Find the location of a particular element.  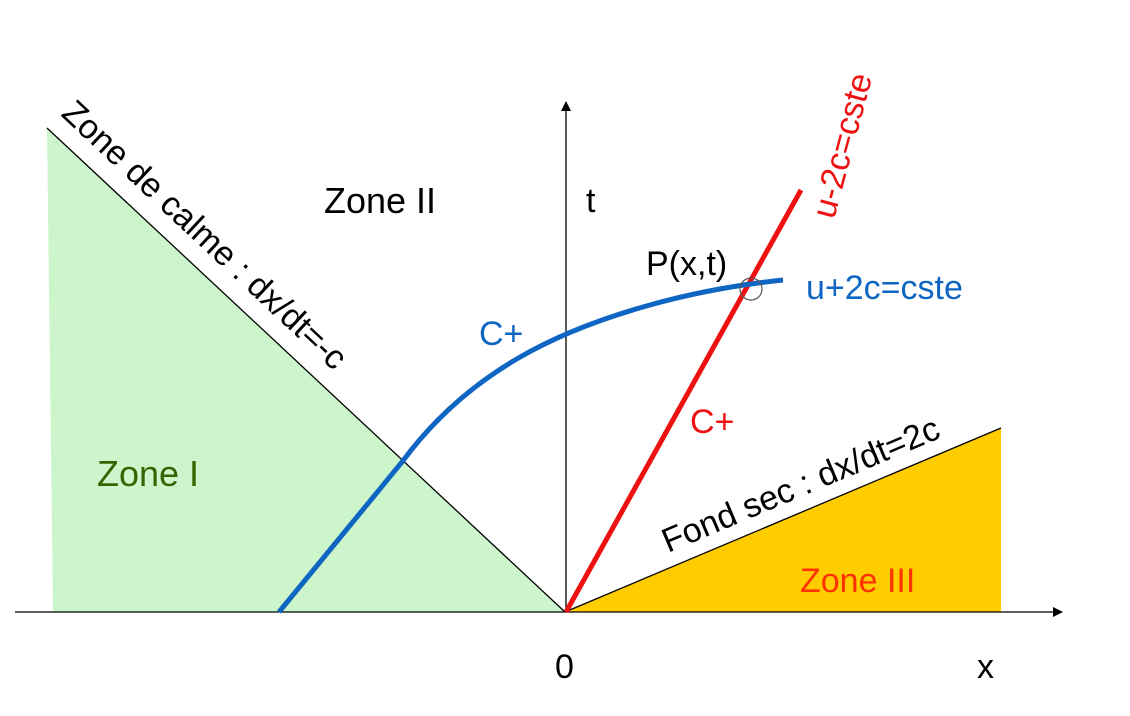

red-characteristic-line is located at coordinates (683, 401).